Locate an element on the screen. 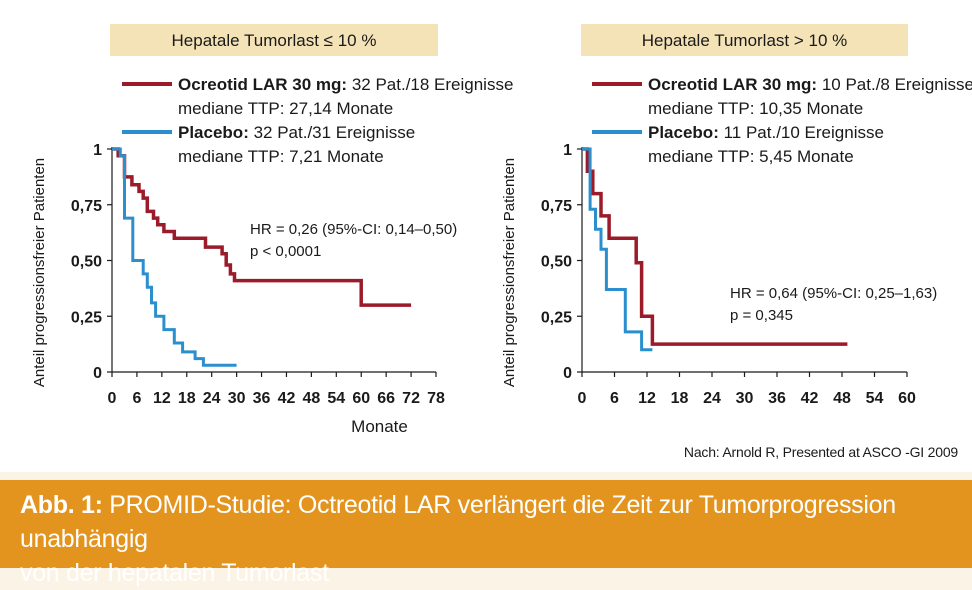 The image size is (972, 590). x-tick-label: 72 is located at coordinates (411, 398).